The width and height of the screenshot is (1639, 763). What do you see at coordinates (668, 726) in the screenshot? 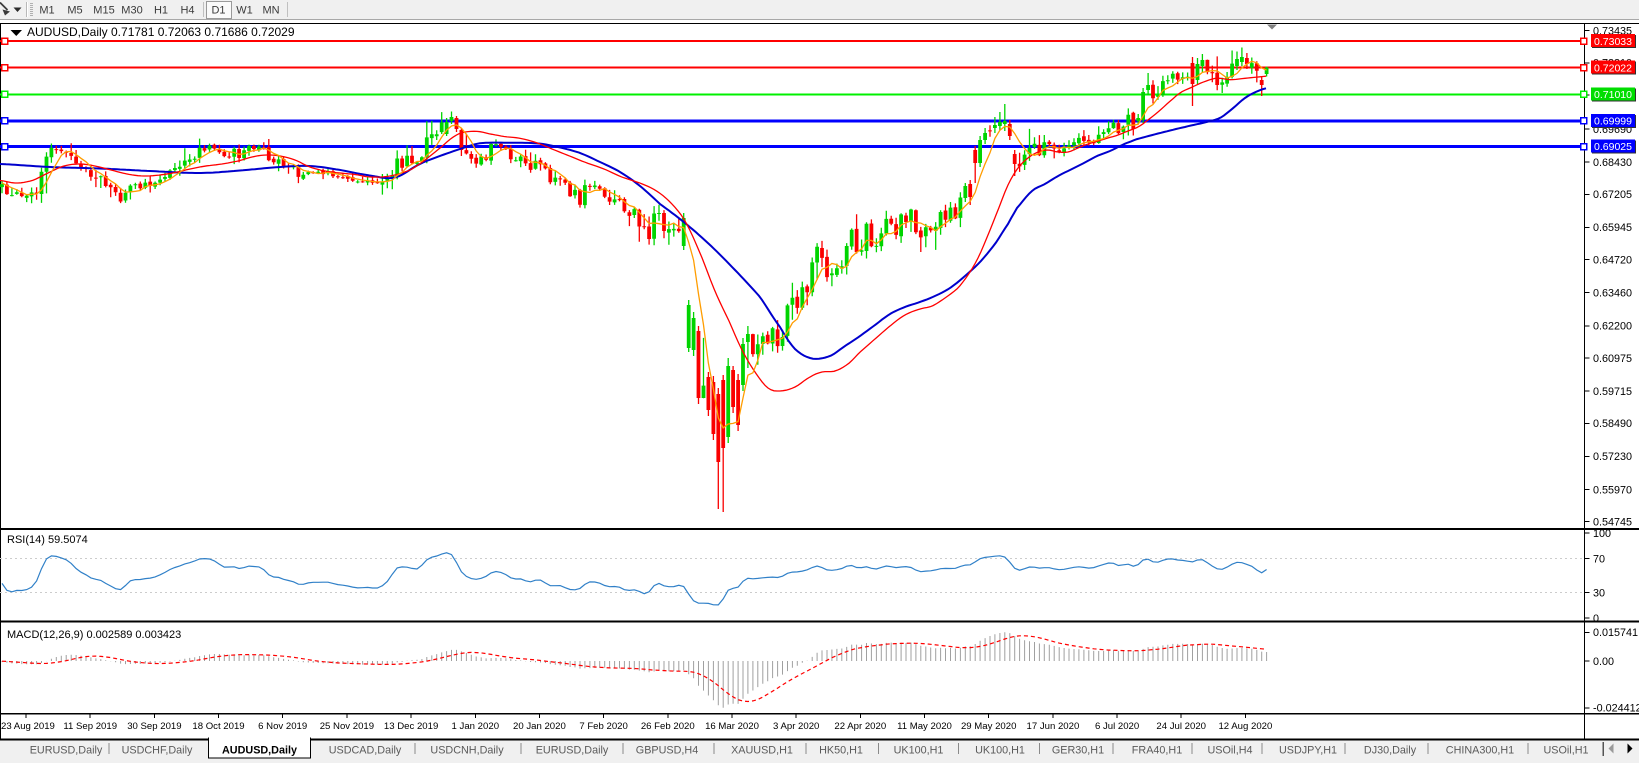
I see `svg-text: 26 Feb 2020` at bounding box center [668, 726].